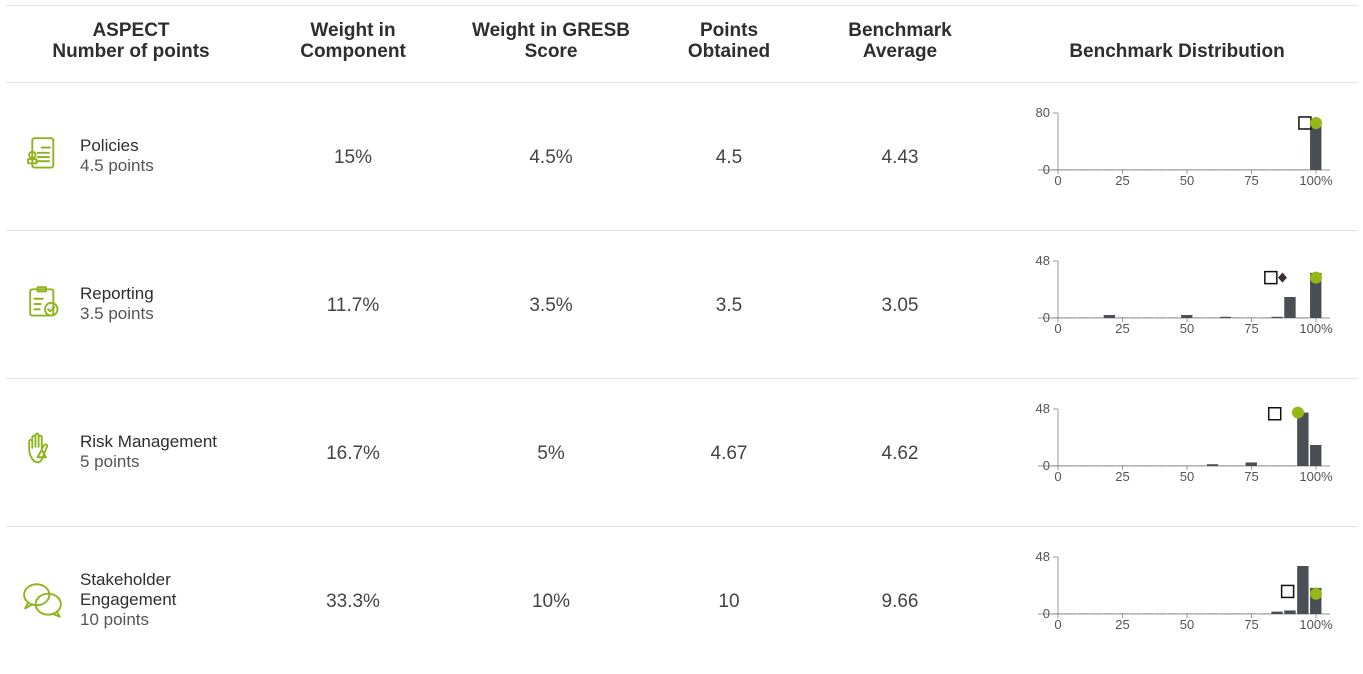 The width and height of the screenshot is (1363, 674). What do you see at coordinates (900, 51) in the screenshot?
I see `header-line: Average` at bounding box center [900, 51].